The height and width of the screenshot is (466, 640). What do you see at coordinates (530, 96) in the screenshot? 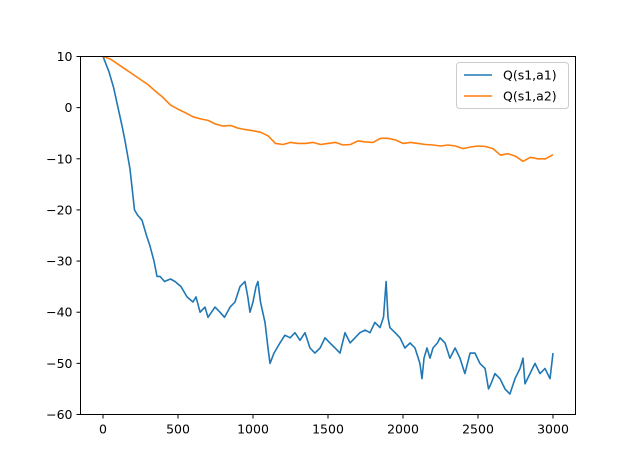
I see `legend-label-q-s1-a2: Q(s1,a2)` at bounding box center [530, 96].